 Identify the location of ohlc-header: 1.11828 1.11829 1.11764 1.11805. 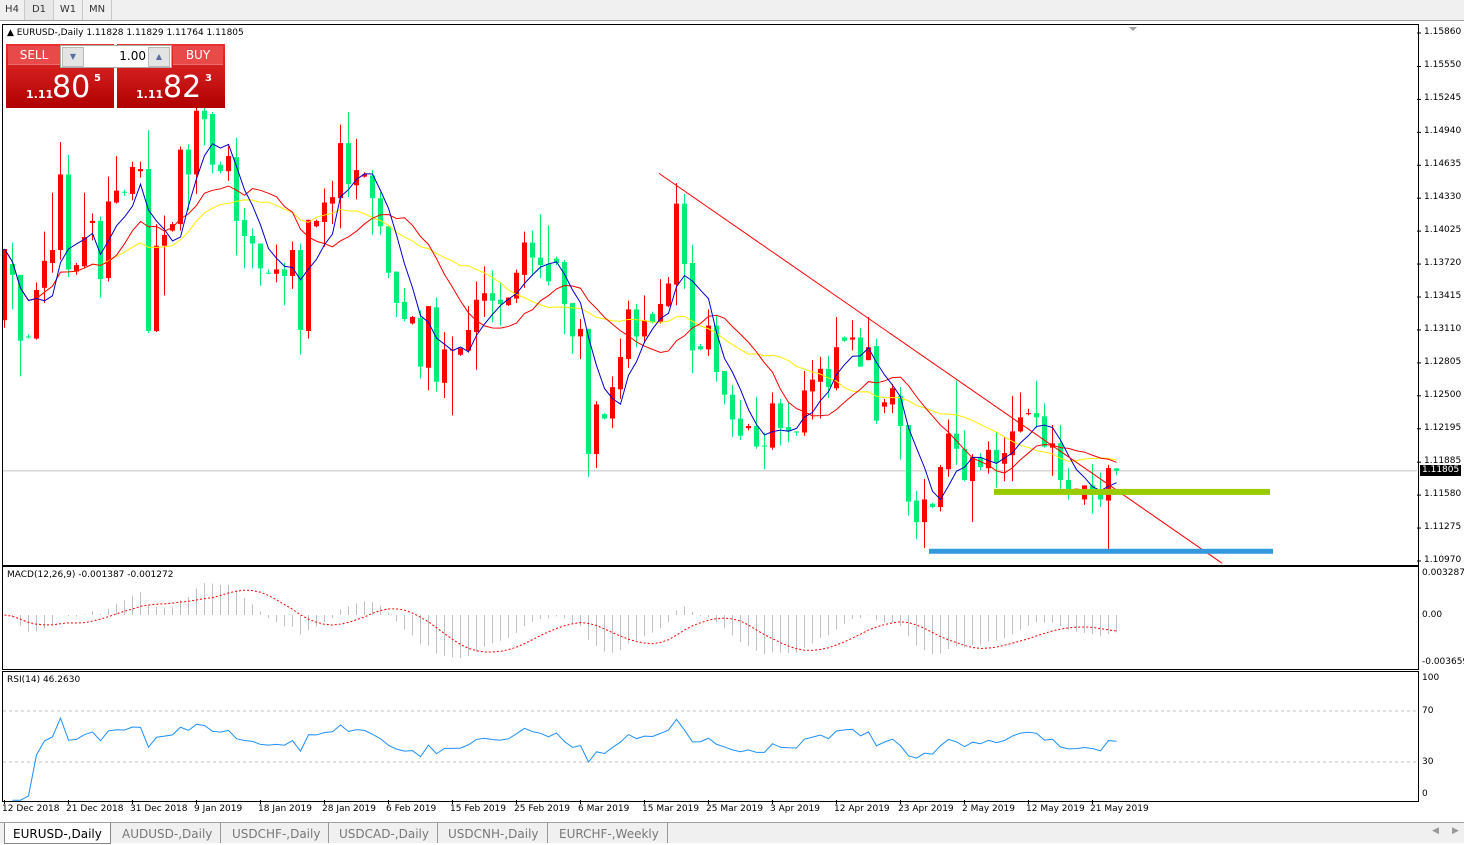
(165, 33).